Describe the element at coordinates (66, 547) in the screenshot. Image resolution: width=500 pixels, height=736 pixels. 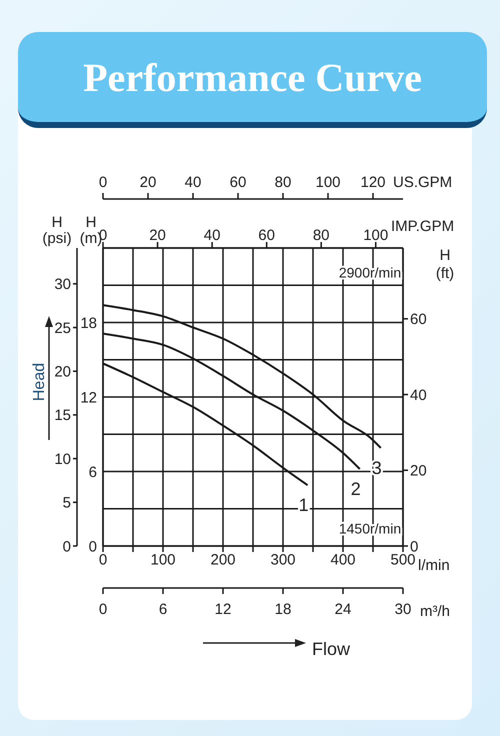
I see `y2-tick-label: 0` at that location.